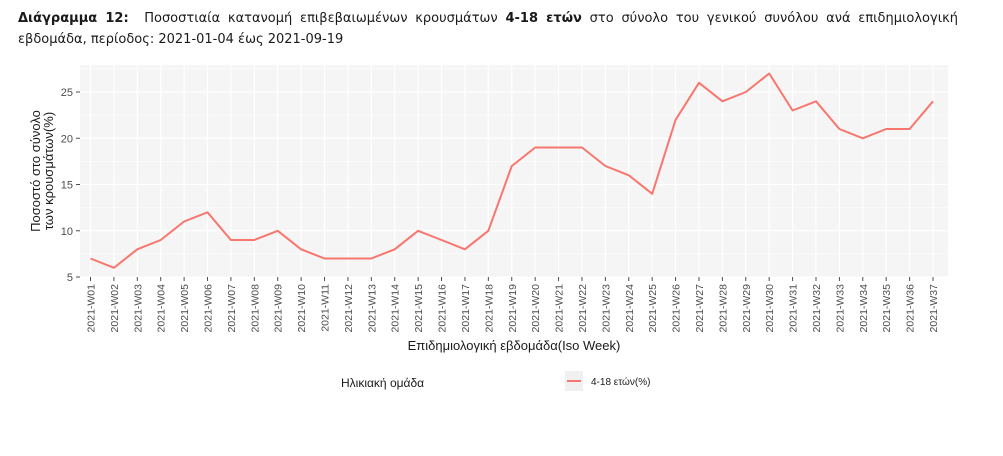  What do you see at coordinates (302, 308) in the screenshot?
I see `x-tick-label: 2021-W10` at bounding box center [302, 308].